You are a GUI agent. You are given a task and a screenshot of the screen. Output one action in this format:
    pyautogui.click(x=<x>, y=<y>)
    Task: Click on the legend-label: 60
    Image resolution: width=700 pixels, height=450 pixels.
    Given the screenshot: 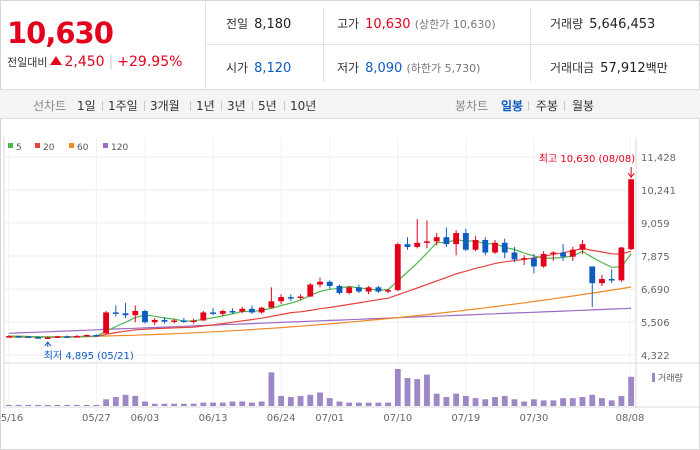 What is the action you would take?
    pyautogui.click(x=83, y=148)
    